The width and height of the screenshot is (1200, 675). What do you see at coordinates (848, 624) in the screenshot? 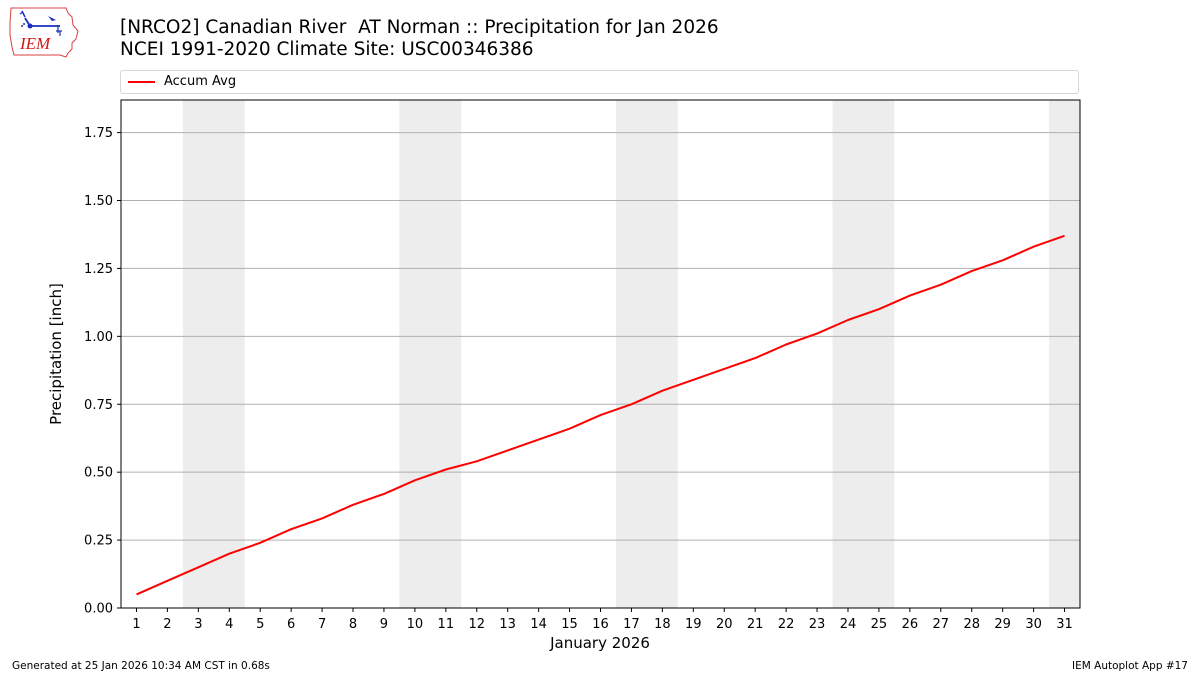
I see `x-tick-label: 24` at bounding box center [848, 624].